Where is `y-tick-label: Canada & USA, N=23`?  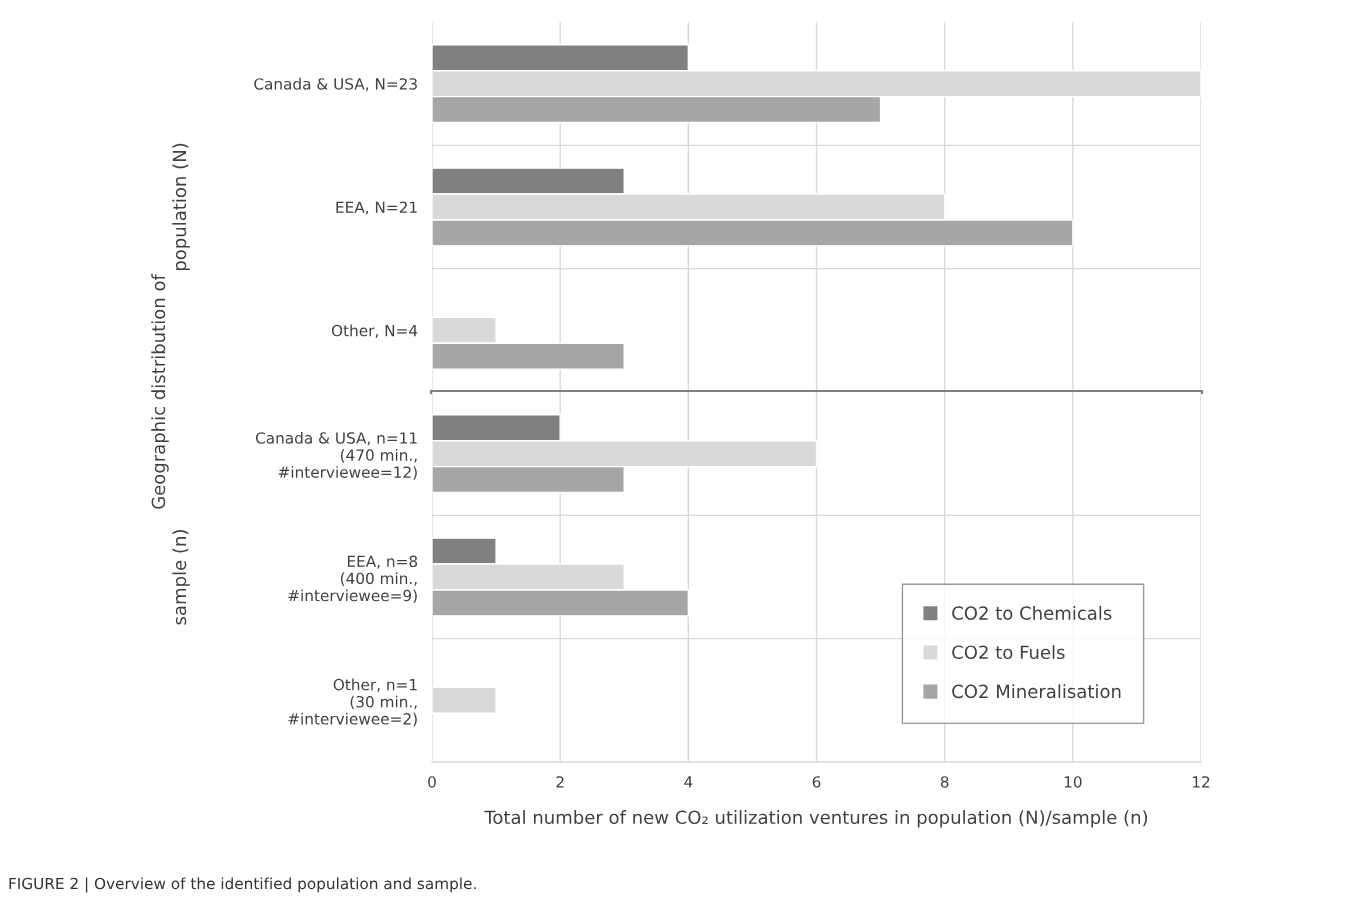
y-tick-label: Canada & USA, N=23 is located at coordinates (335, 84).